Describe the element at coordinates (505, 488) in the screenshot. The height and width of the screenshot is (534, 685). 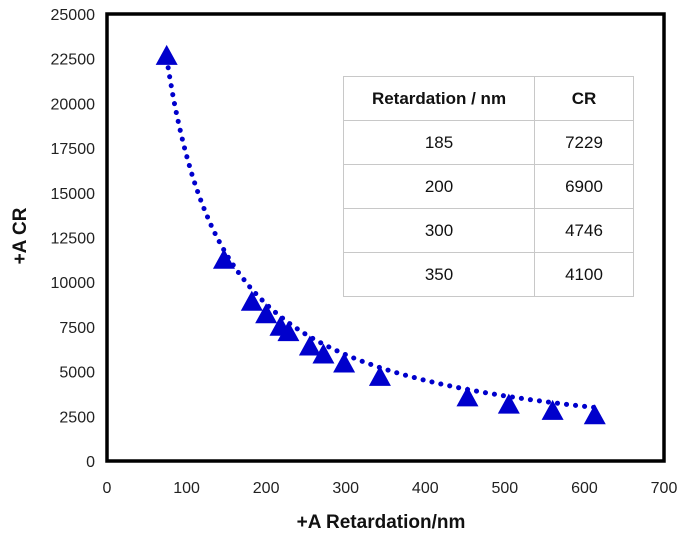
I see `x-tick-label: 500` at that location.